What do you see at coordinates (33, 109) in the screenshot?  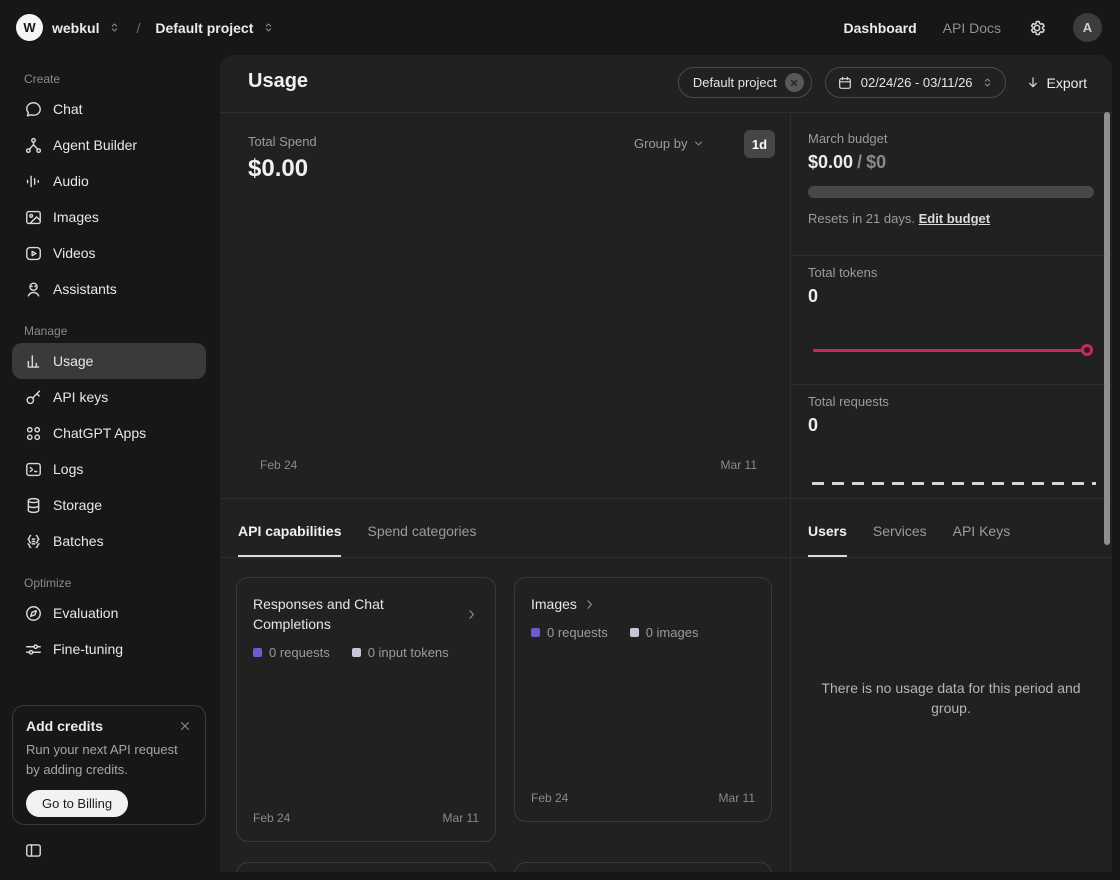 I see `chat-icon` at bounding box center [33, 109].